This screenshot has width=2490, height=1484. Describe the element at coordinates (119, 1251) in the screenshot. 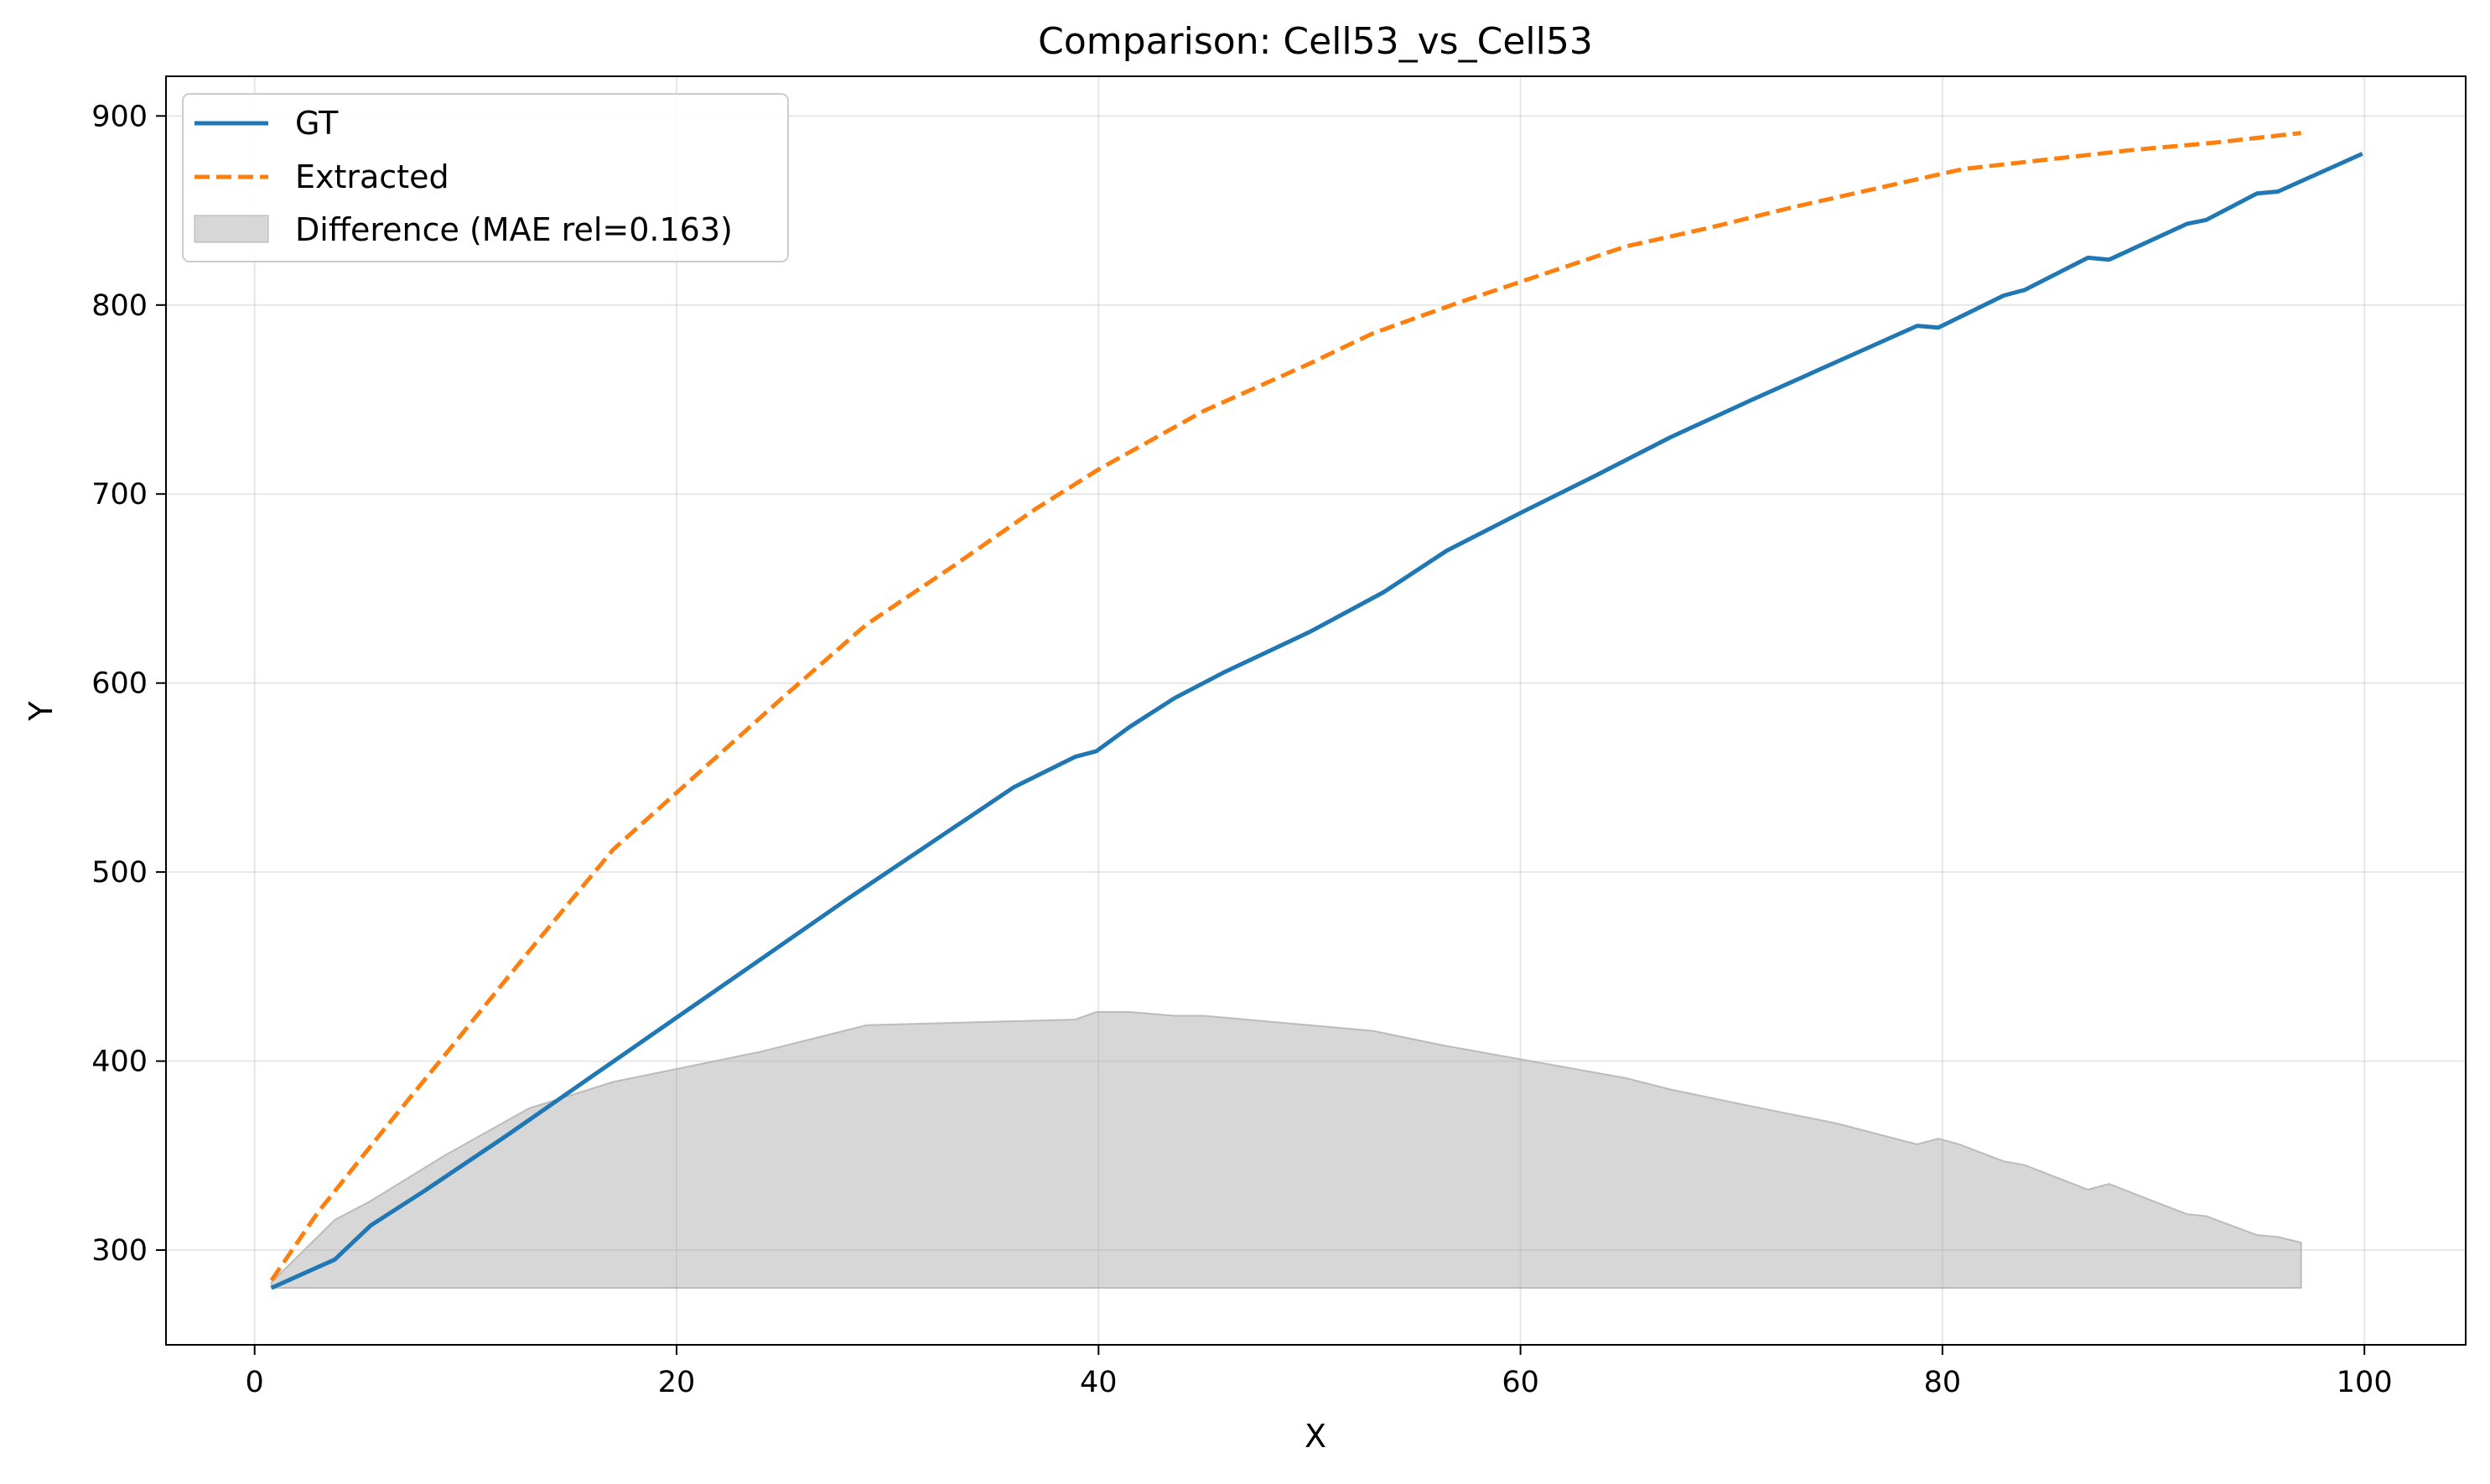

I see `y-tick-label: 300` at that location.